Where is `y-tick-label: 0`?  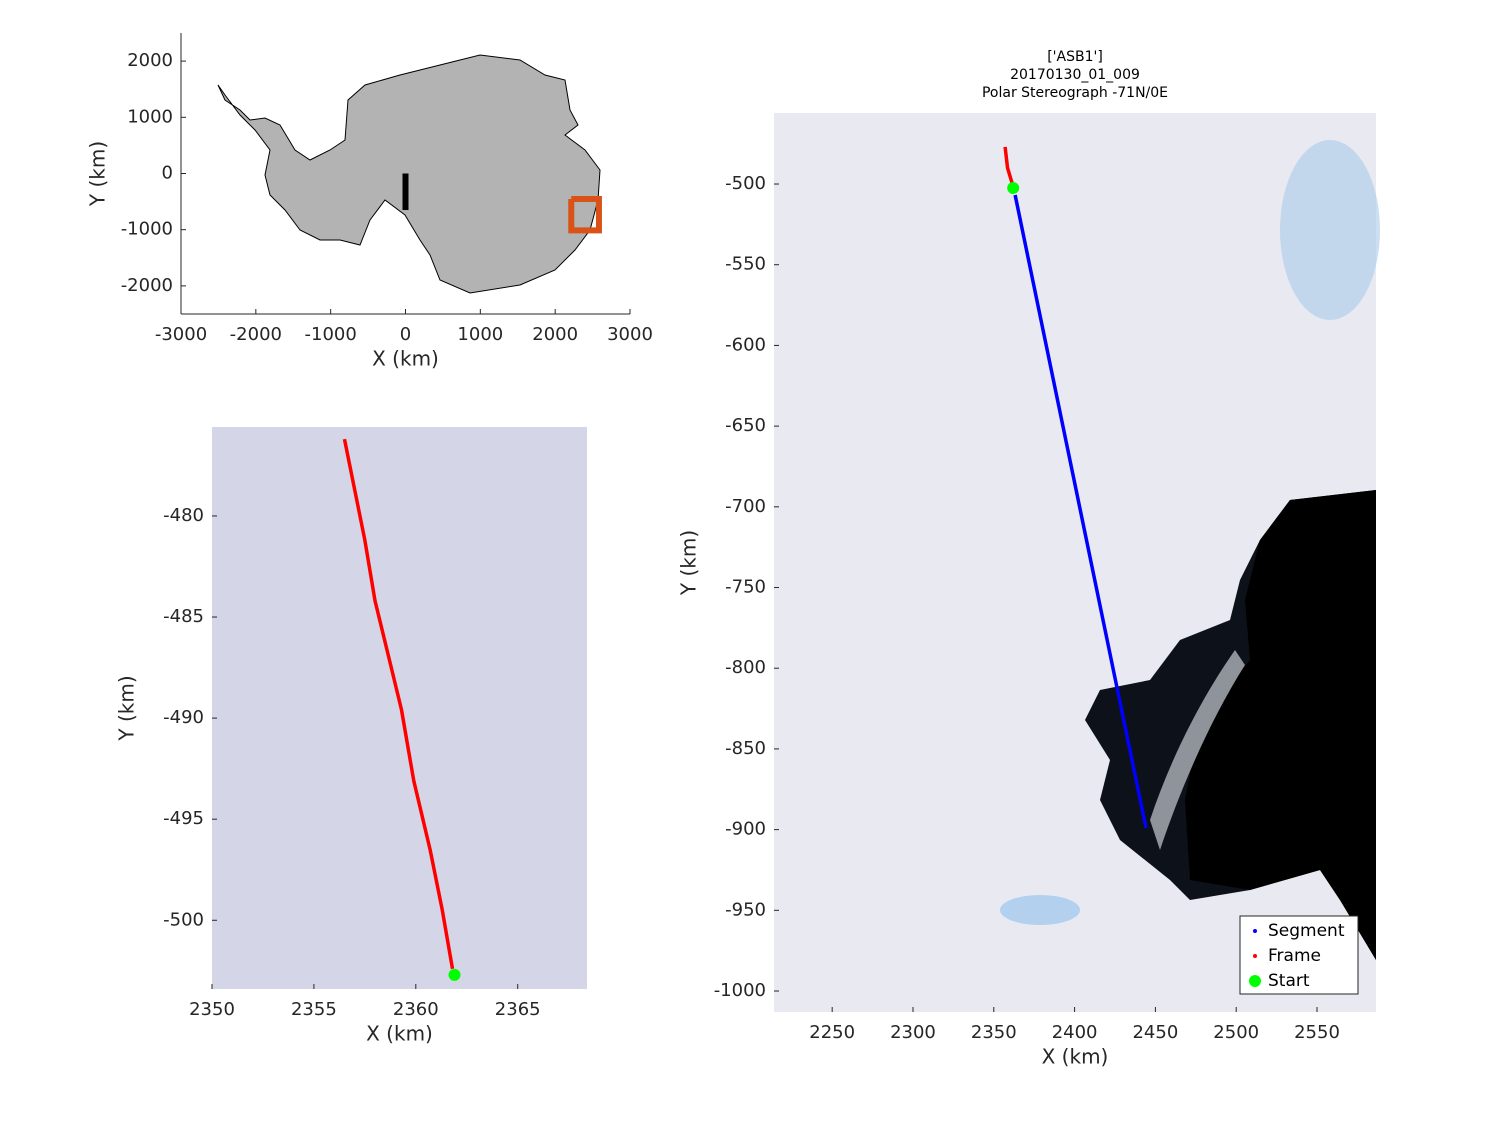
y-tick-label: 0 is located at coordinates (167, 173).